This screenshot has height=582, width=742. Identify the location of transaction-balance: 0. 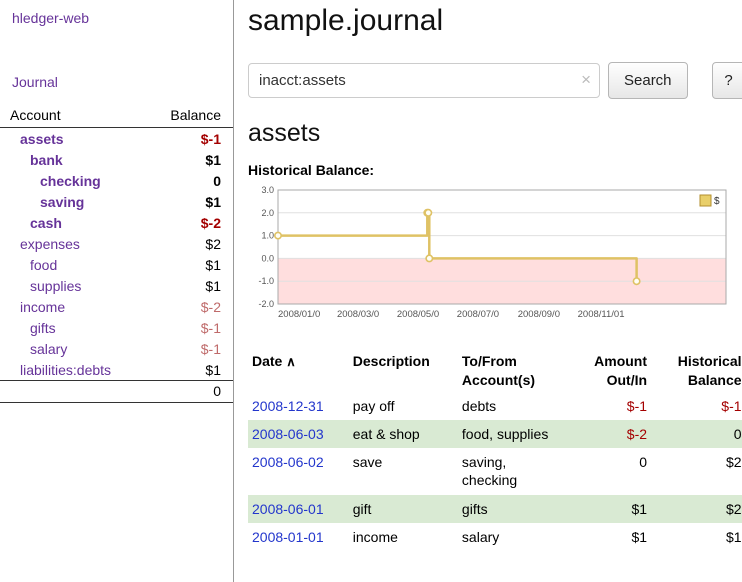
(737, 433).